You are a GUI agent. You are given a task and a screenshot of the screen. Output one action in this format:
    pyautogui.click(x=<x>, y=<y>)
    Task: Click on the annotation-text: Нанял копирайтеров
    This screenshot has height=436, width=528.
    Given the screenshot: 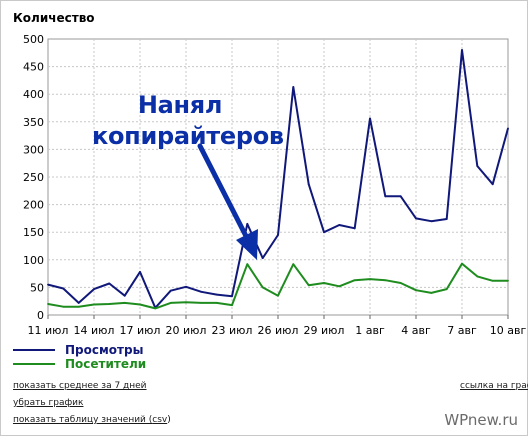 What is the action you would take?
    pyautogui.click(x=188, y=121)
    